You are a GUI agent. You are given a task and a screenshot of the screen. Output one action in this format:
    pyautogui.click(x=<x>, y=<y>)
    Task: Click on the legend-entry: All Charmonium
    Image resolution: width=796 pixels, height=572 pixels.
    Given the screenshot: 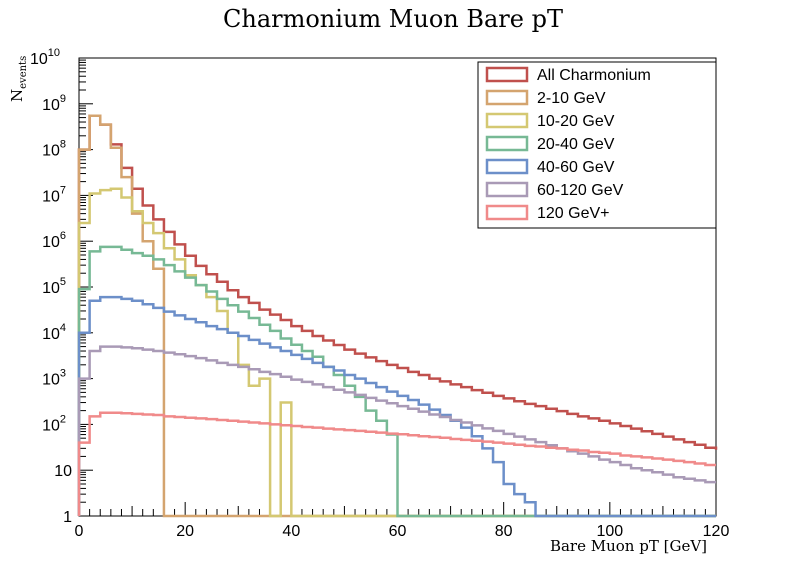 What is the action you would take?
    pyautogui.click(x=568, y=75)
    